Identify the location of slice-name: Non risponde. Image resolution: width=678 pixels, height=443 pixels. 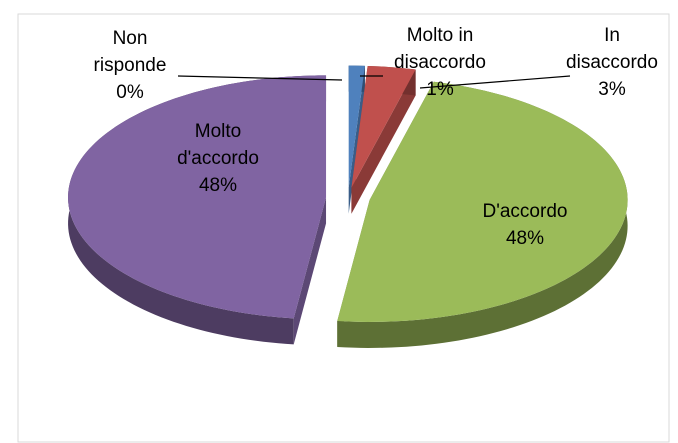
(130, 52).